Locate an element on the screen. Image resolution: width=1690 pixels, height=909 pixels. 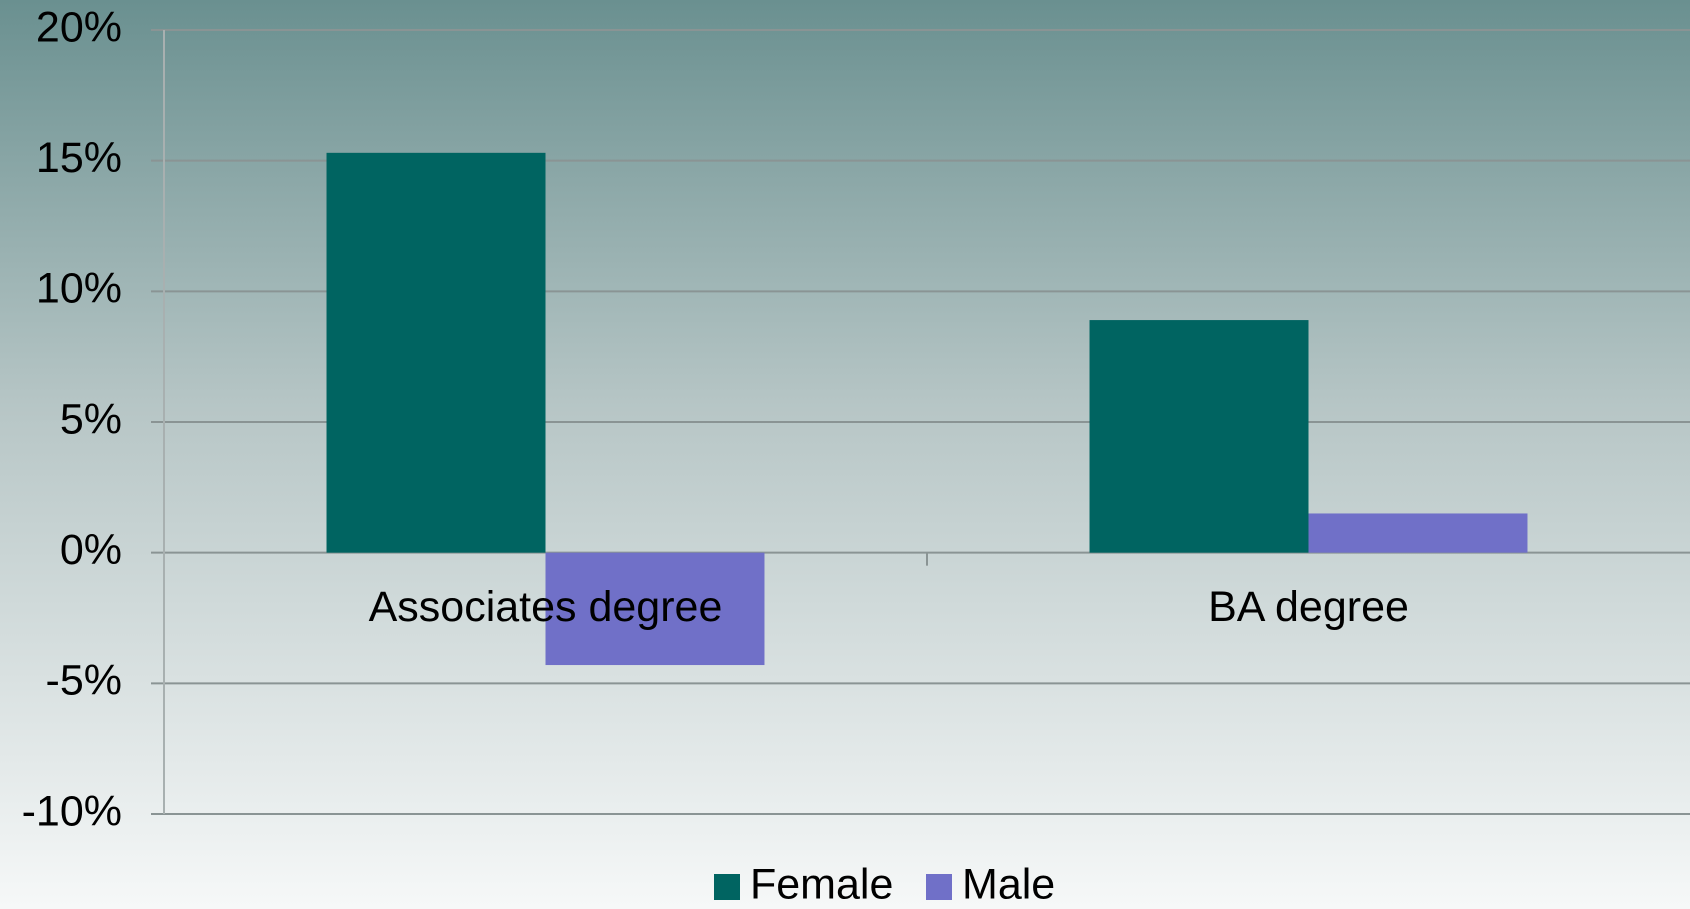
y-tick-label: 20% is located at coordinates (79, 27).